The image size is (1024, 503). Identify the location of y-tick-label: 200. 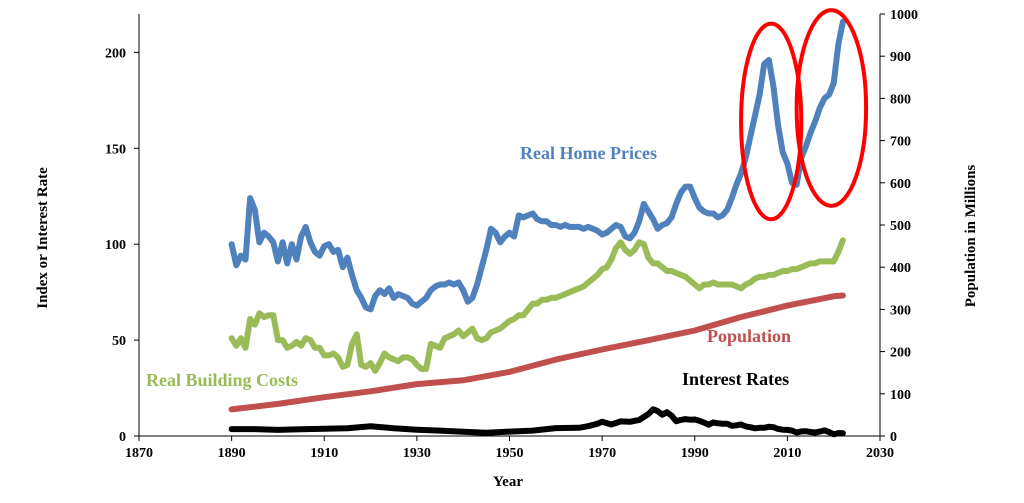
(115, 53).